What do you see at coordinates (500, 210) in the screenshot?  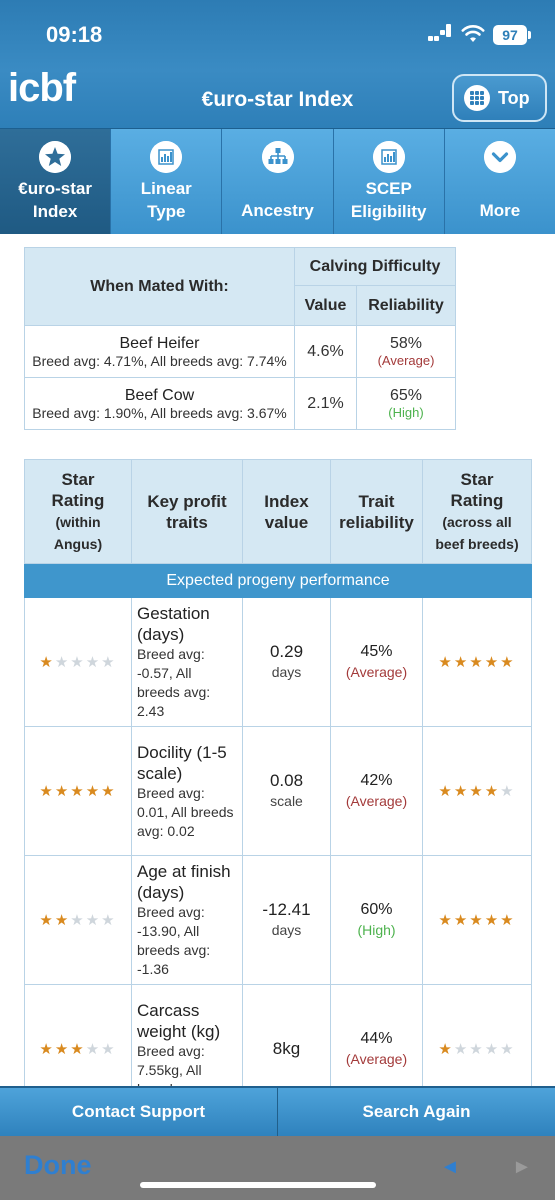 I see `tab-label: More` at bounding box center [500, 210].